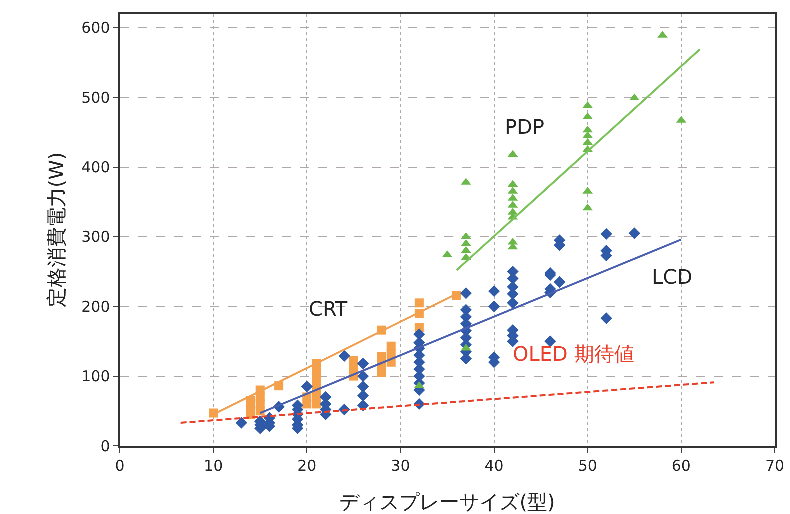 This screenshot has width=790, height=514. What do you see at coordinates (214, 465) in the screenshot?
I see `x-tick-label: 10` at bounding box center [214, 465].